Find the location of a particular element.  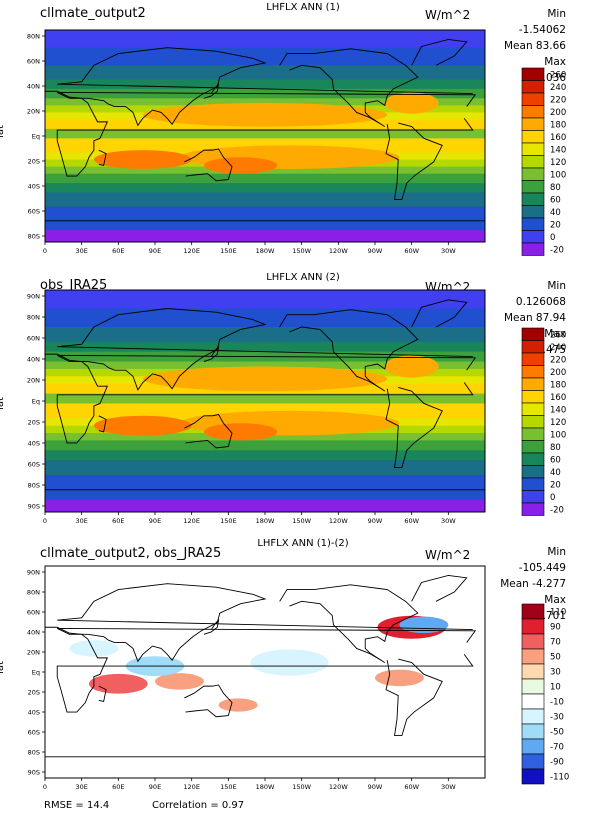

arctic-band is located at coordinates (265, 36).